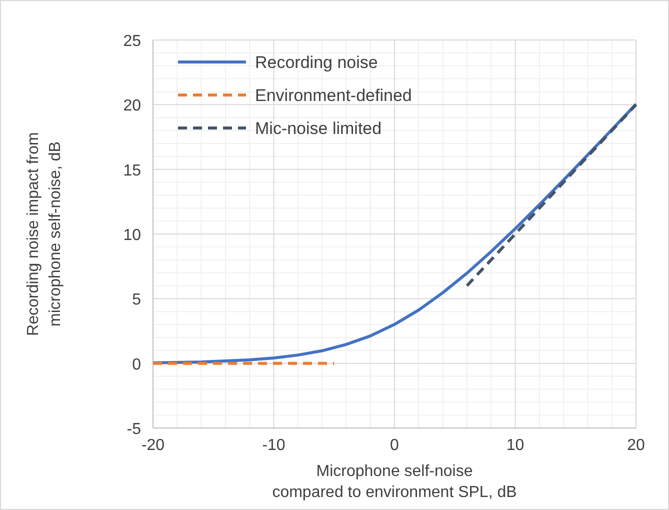  Describe the element at coordinates (137, 300) in the screenshot. I see `y-tick-label: 5` at that location.